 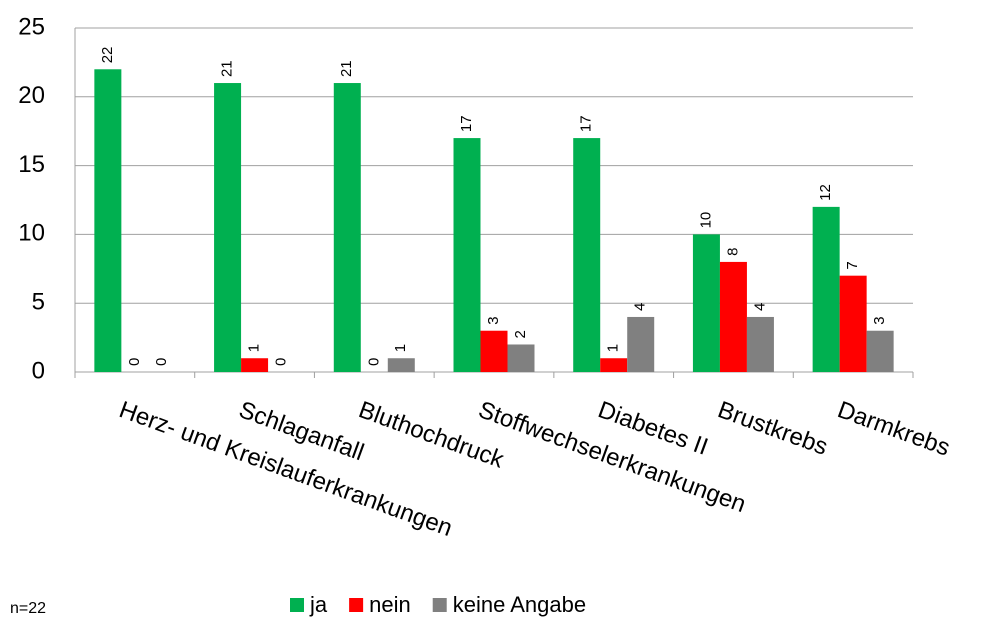 What do you see at coordinates (705, 220) in the screenshot?
I see `value-label: 10` at bounding box center [705, 220].